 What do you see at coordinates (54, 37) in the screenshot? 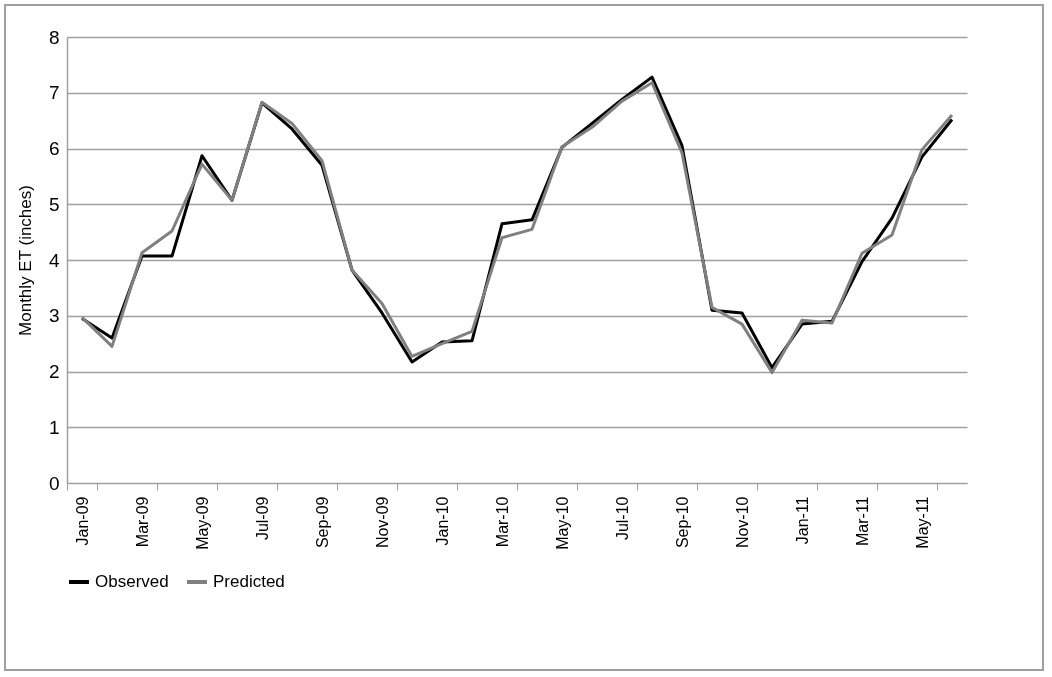
I see `y-tick-label: 8` at bounding box center [54, 37].